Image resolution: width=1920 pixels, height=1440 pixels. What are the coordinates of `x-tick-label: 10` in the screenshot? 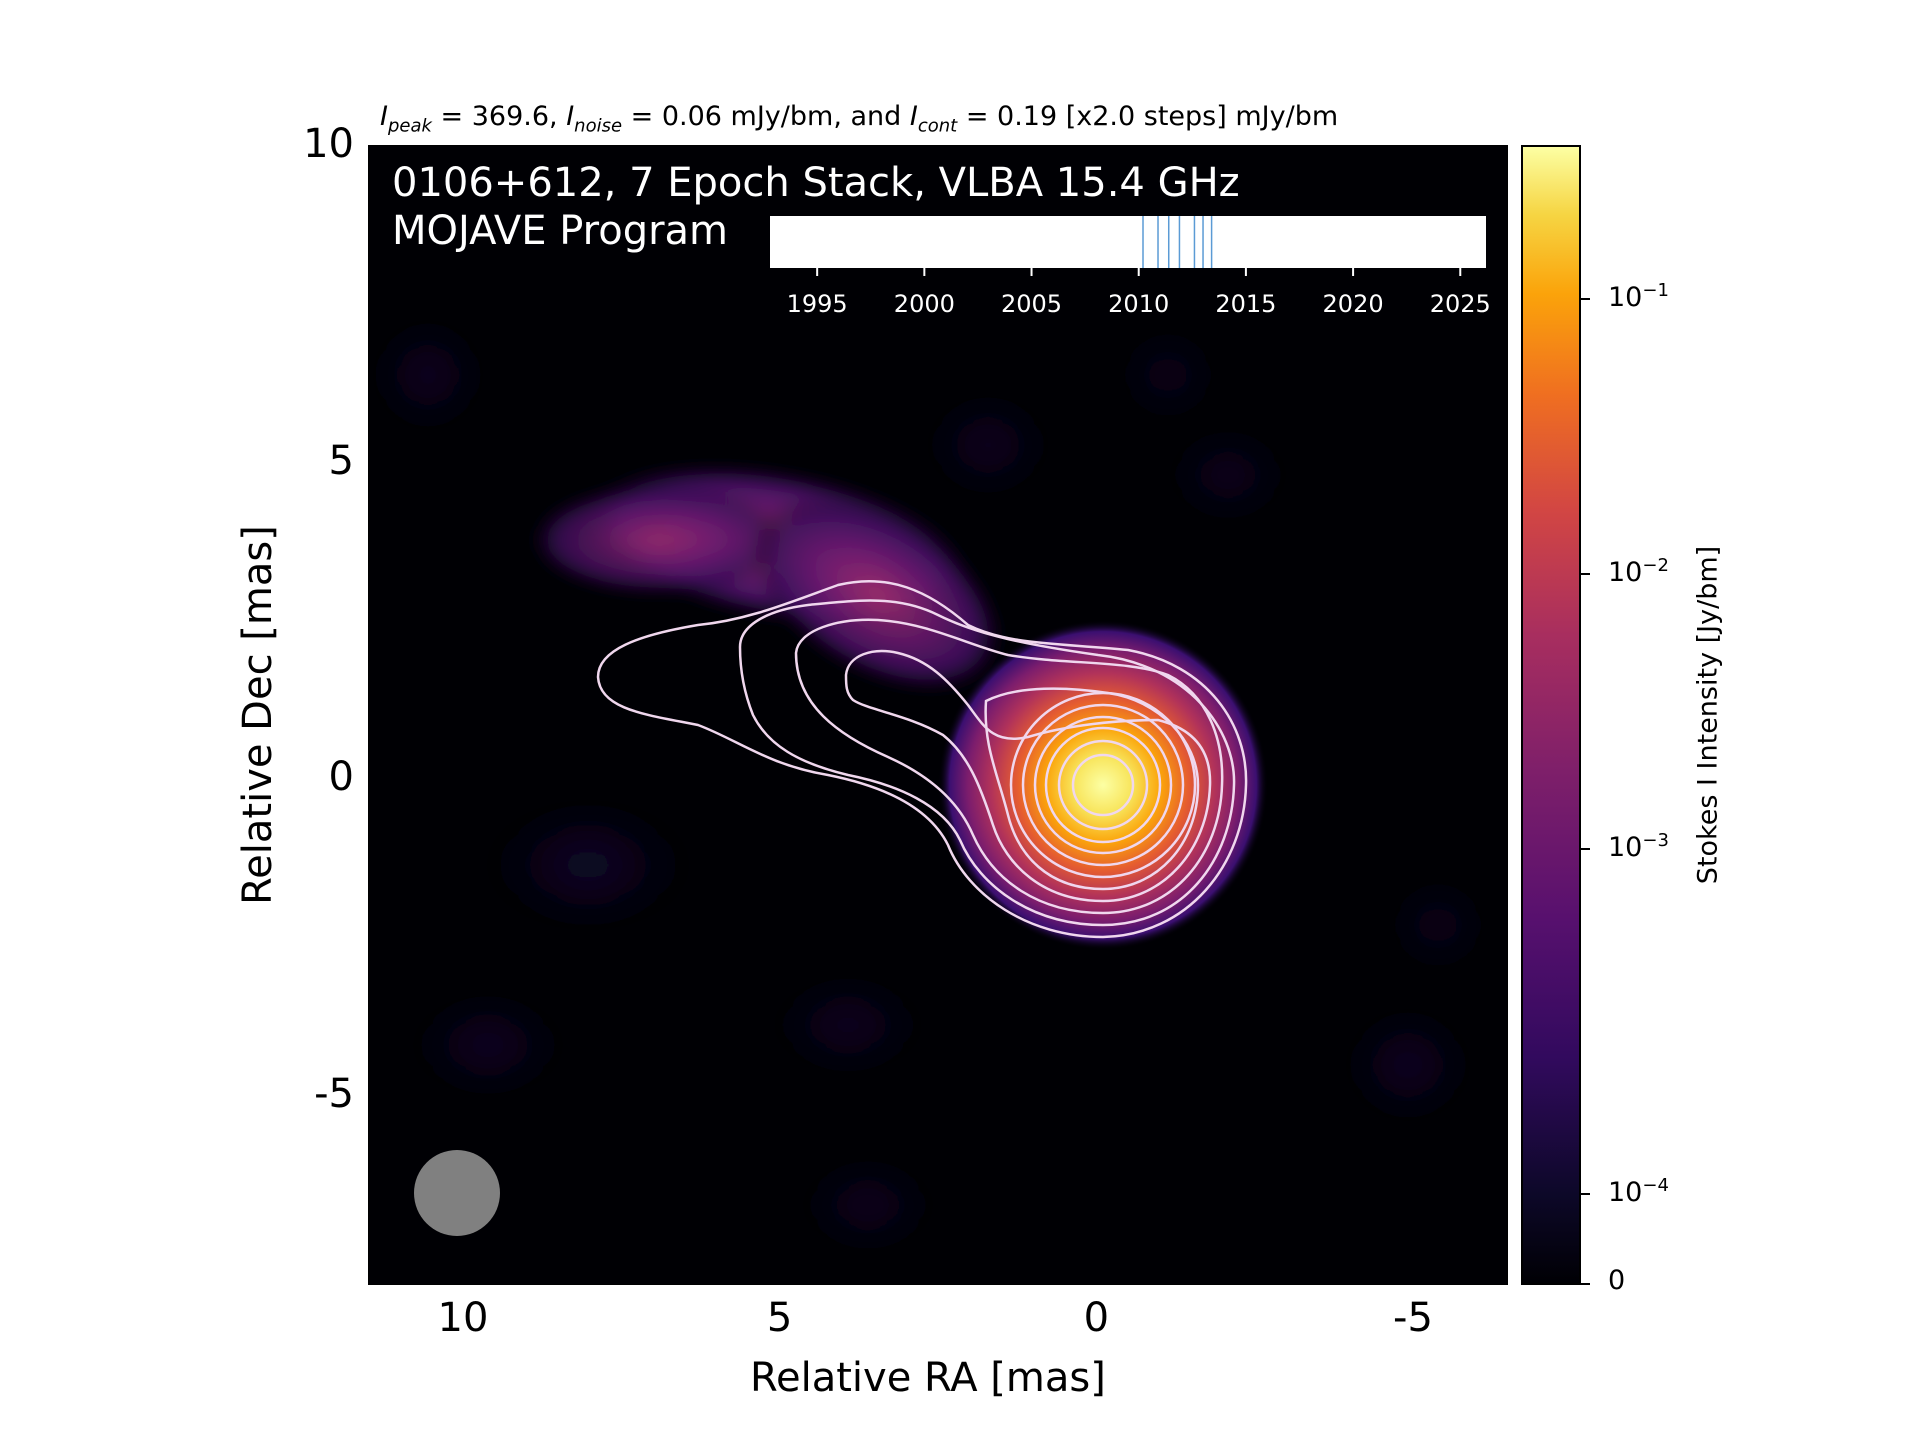 It's located at (463, 1318).